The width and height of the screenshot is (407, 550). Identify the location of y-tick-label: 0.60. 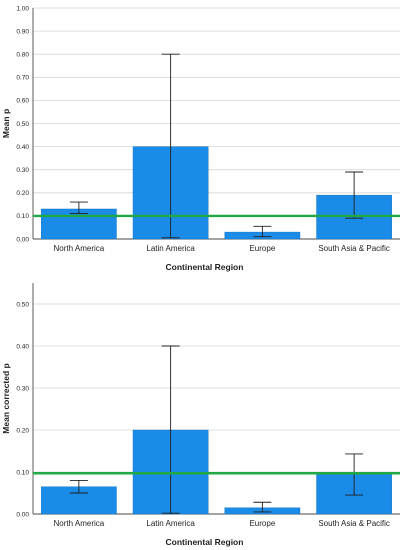
(22, 101).